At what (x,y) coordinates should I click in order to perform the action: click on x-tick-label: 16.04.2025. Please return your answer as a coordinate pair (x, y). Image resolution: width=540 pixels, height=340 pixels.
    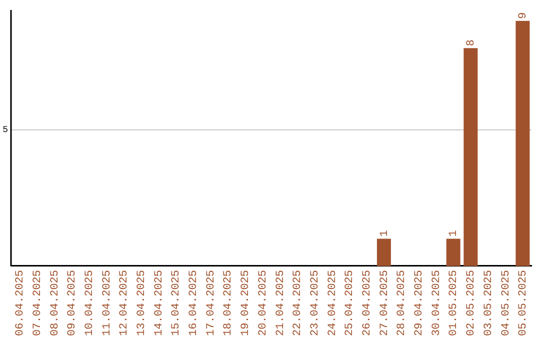
    Looking at the image, I should click on (194, 303).